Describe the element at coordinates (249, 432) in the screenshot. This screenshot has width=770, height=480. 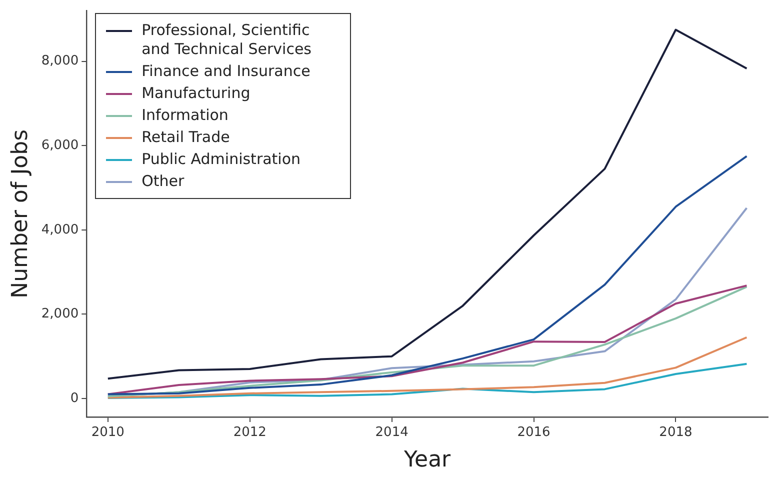
I see `x-tick-label: 2012` at that location.